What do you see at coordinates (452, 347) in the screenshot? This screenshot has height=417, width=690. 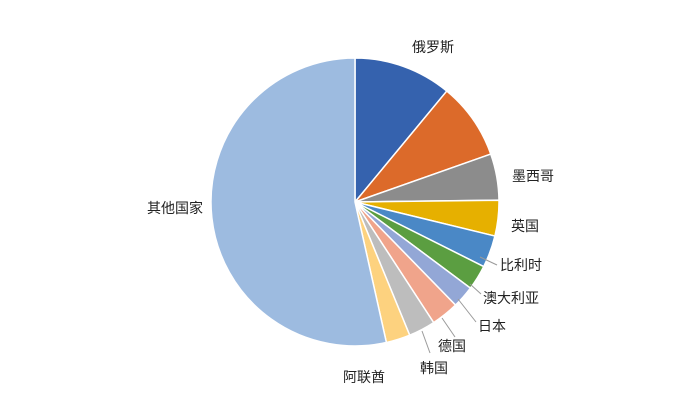 I see `label-germany: 德国` at bounding box center [452, 347].